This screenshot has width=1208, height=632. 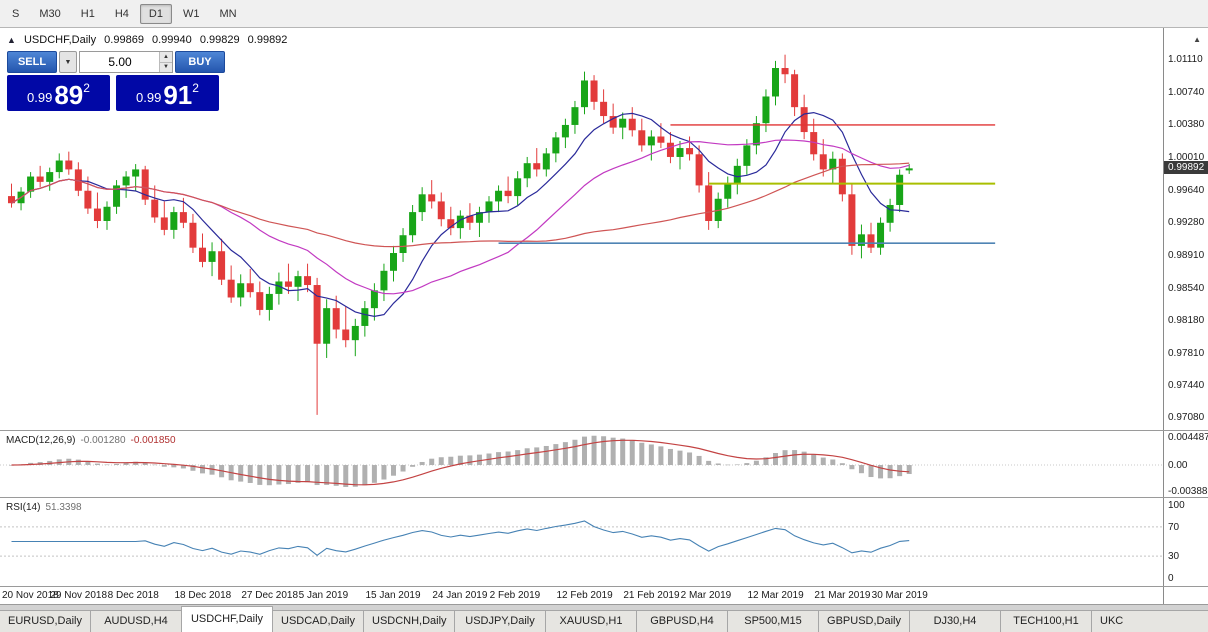 What do you see at coordinates (178, 95) in the screenshot?
I see `buy-price-pips: 91` at bounding box center [178, 95].